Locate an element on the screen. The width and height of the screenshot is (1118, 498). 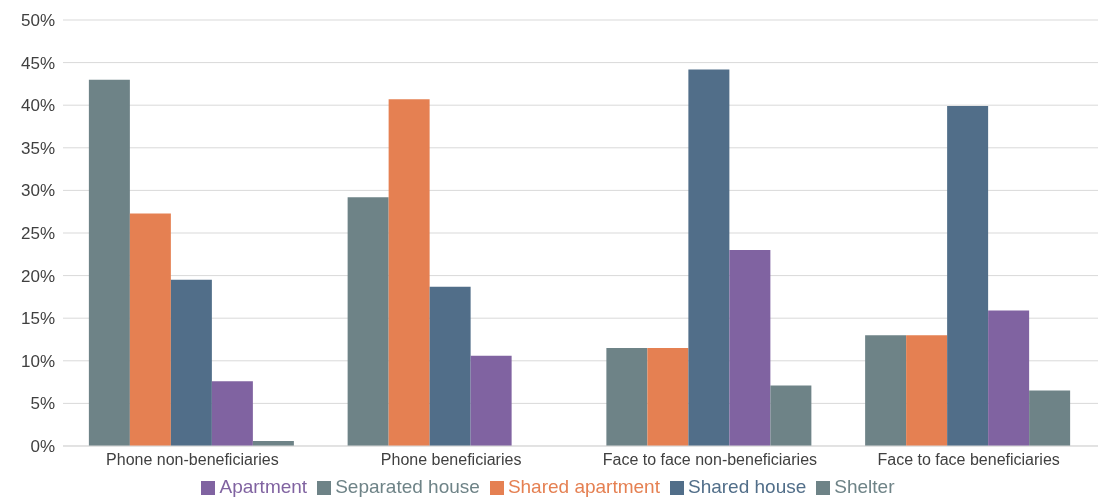
legend-label: Apartment is located at coordinates (263, 486).